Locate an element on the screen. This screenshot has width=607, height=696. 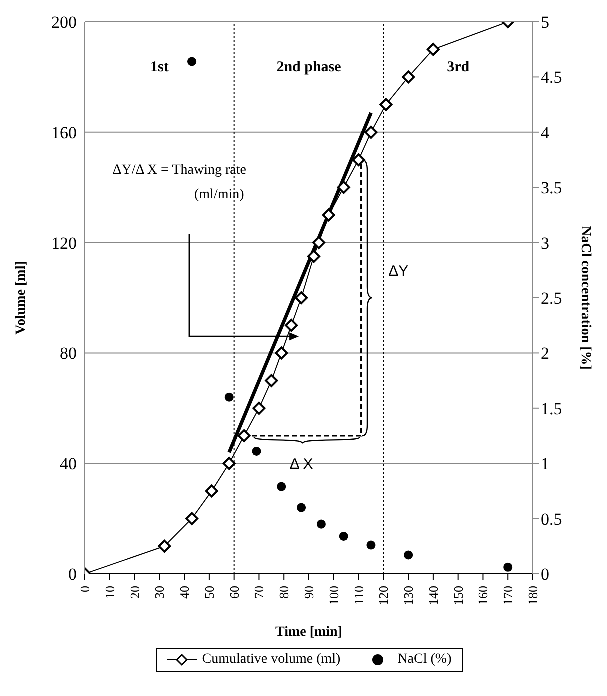
x-tick-label: 160 is located at coordinates (483, 596).